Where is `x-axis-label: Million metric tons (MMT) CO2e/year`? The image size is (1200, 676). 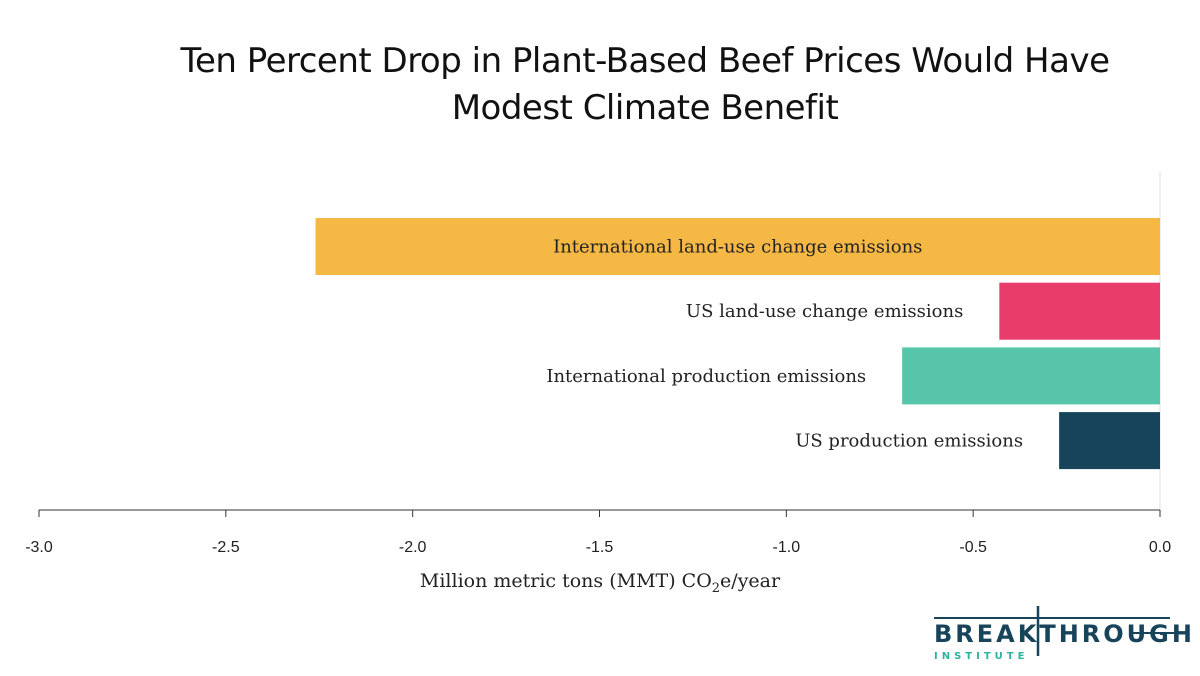
x-axis-label: Million metric tons (MMT) CO2e/year is located at coordinates (600, 583).